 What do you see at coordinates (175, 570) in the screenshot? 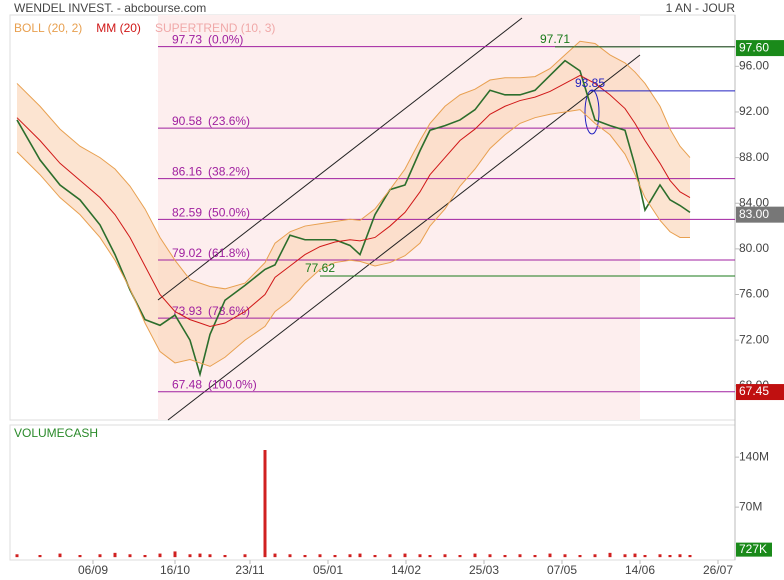
I see `x-tick-label: 16/10` at bounding box center [175, 570].